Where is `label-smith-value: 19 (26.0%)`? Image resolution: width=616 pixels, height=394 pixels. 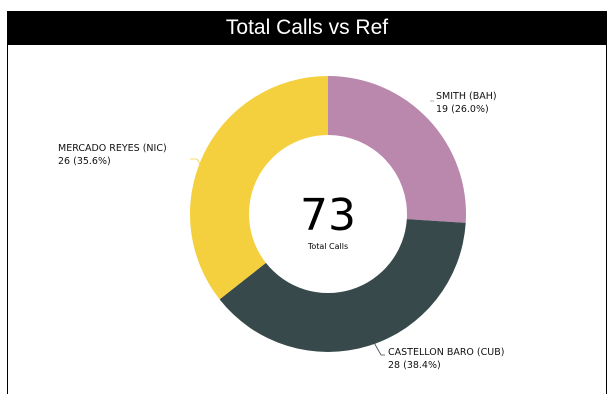
label-smith-value: 19 (26.0%) is located at coordinates (462, 109).